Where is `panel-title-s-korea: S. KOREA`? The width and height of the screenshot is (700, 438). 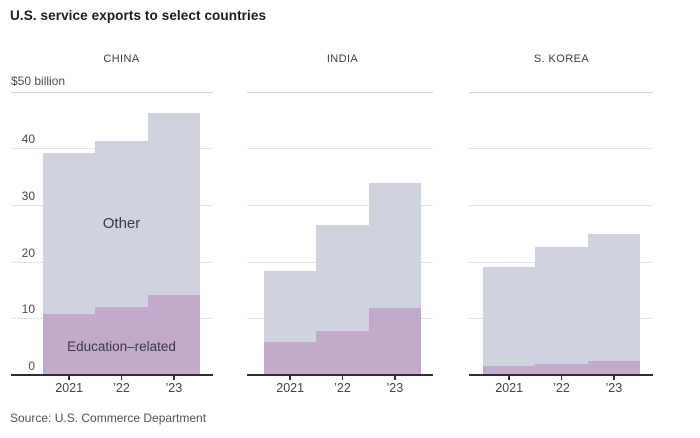
panel-title-s-korea: S. KOREA is located at coordinates (561, 59).